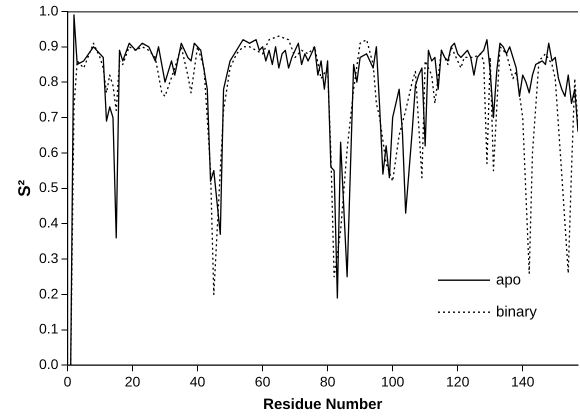  What do you see at coordinates (24, 188) in the screenshot?
I see `y-axis-title: S²` at bounding box center [24, 188].